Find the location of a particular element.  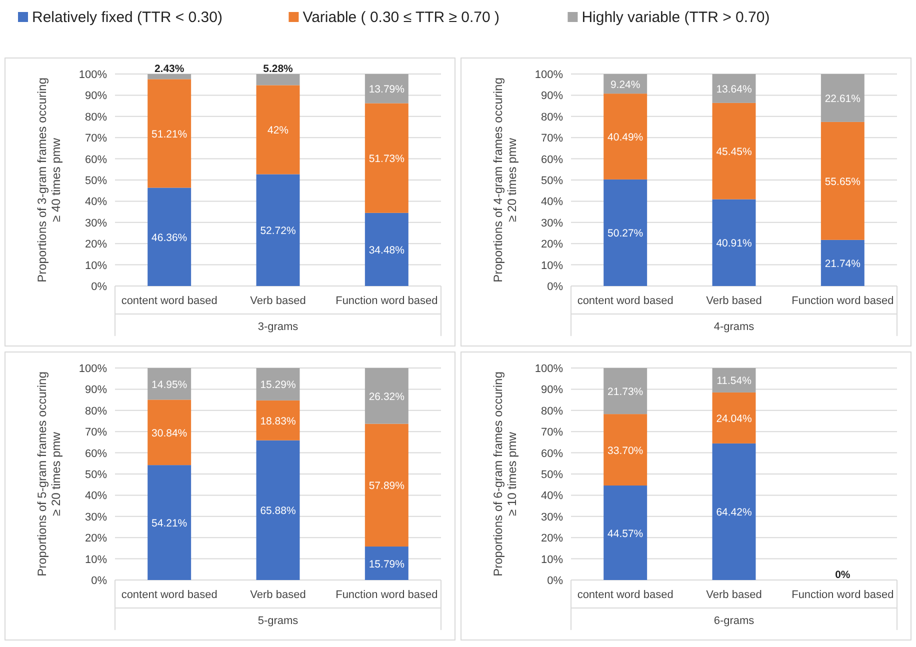

x-axis-title: 3-grams is located at coordinates (278, 327).